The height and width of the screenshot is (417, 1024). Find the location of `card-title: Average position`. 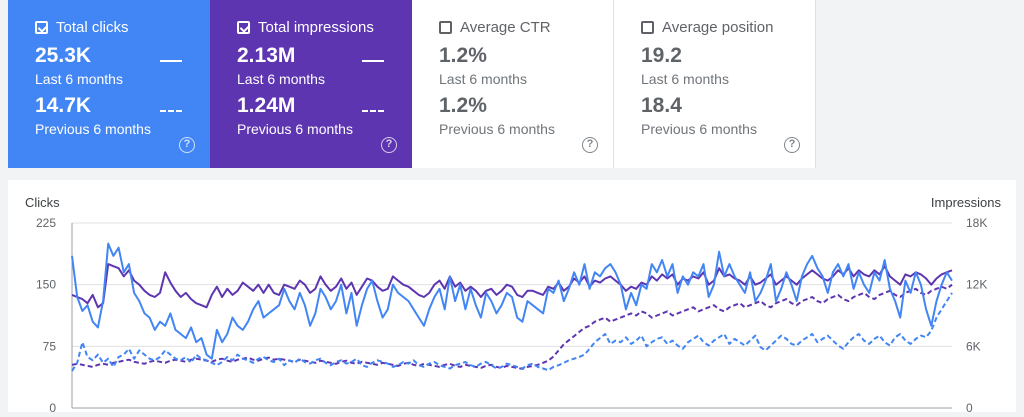

card-title: Average position is located at coordinates (718, 27).